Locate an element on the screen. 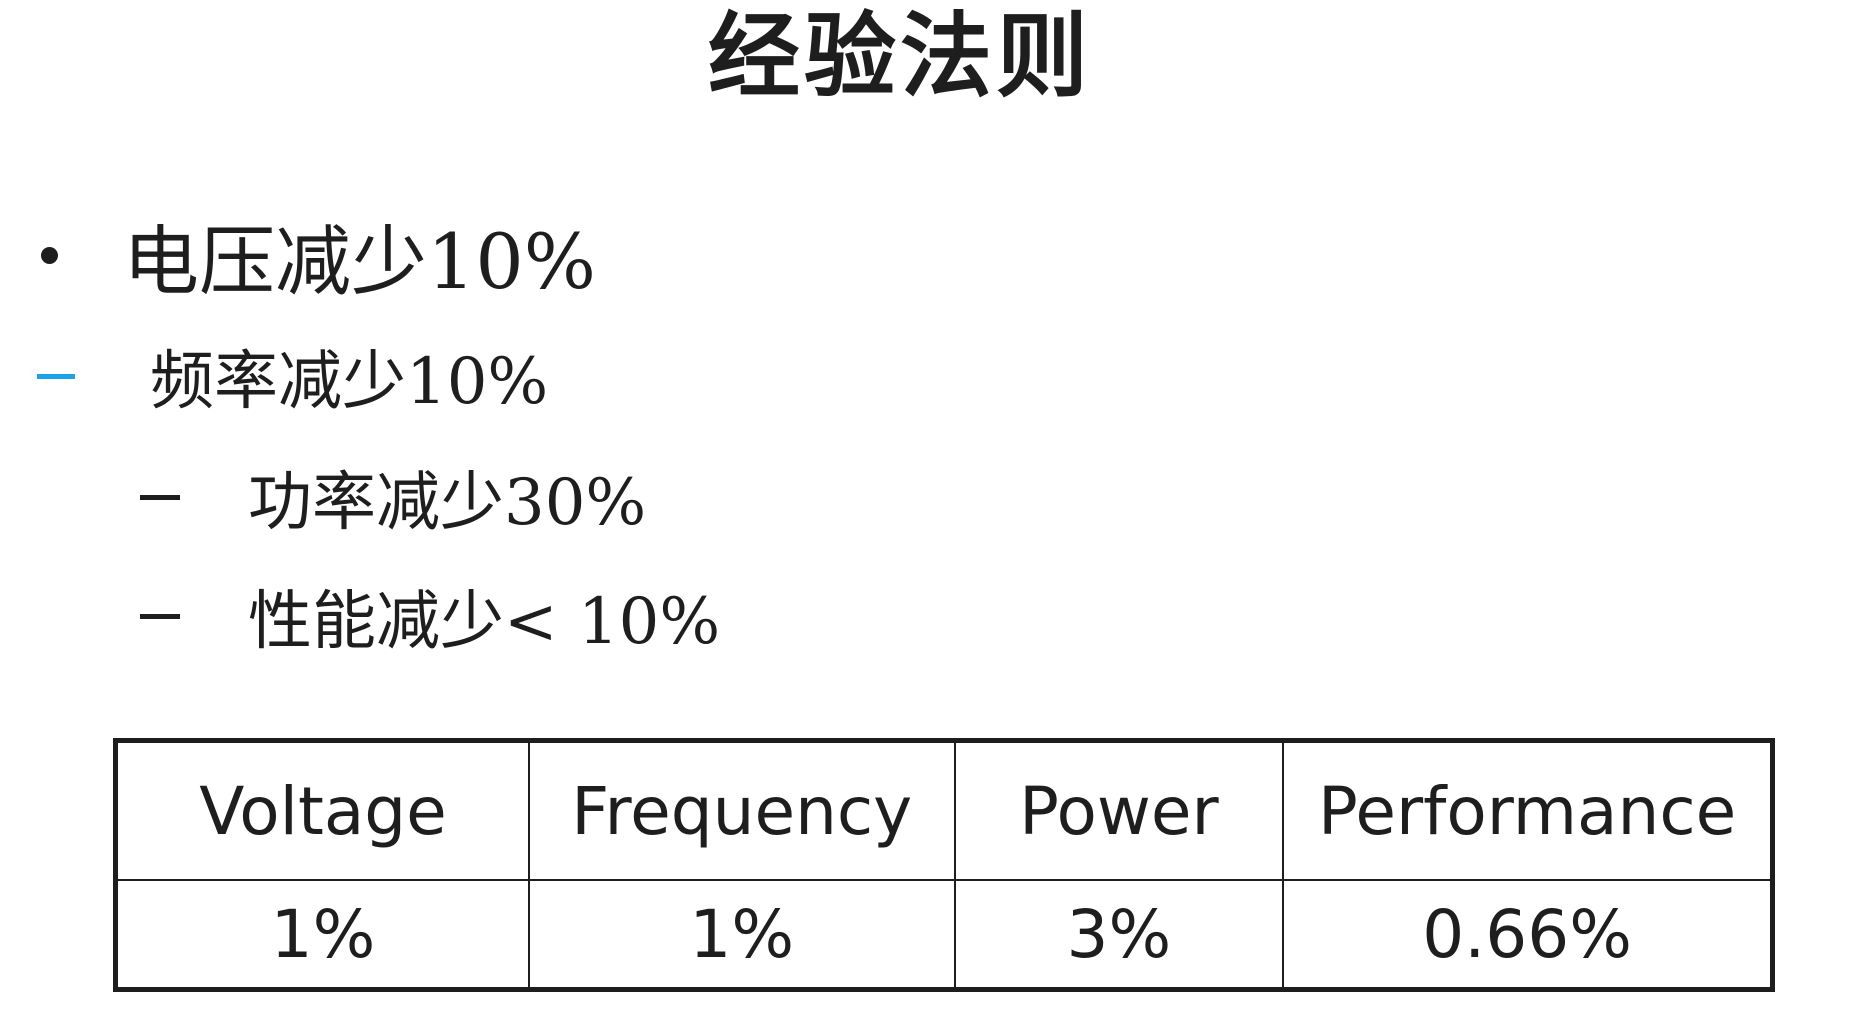 This screenshot has width=1856, height=1028. bullet-frequency: 频率减少10% is located at coordinates (292, 376).